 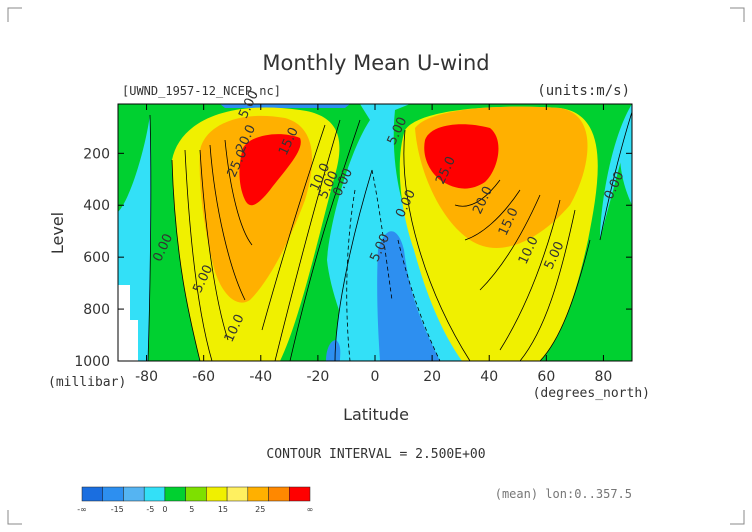 I want to click on chart-title: Monthly Mean U-wind, so click(x=375, y=63).